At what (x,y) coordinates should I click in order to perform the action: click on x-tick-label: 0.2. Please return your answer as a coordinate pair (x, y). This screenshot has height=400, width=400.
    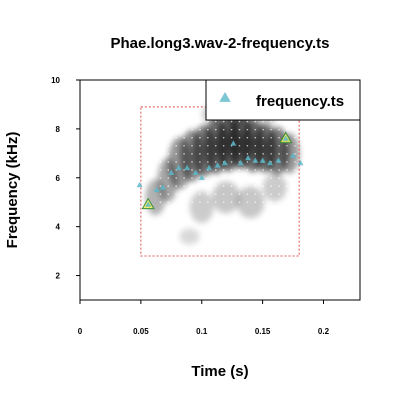
    Looking at the image, I should click on (324, 331).